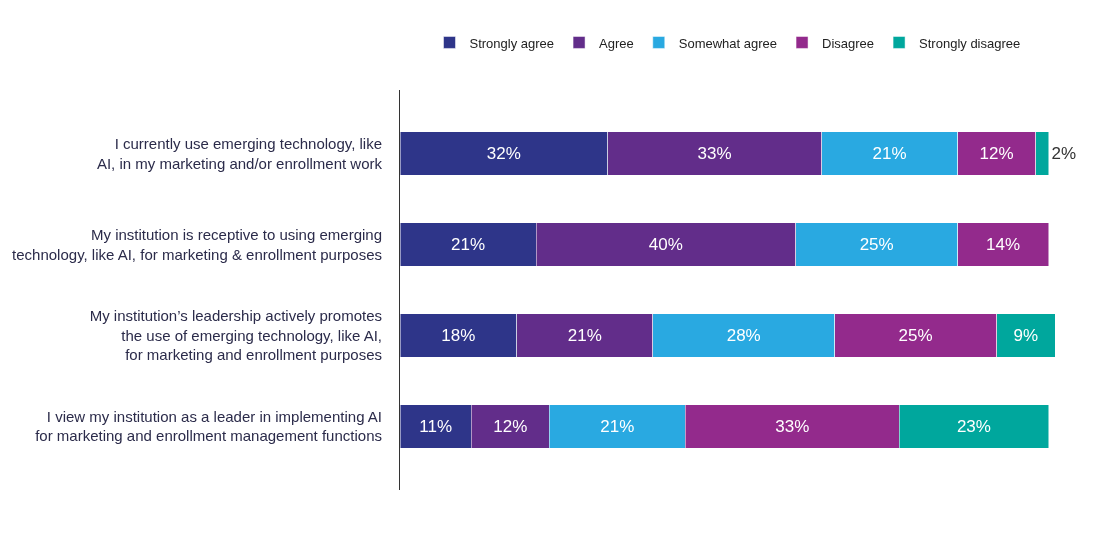 The image size is (1100, 550). I want to click on data-label: 23%, so click(973, 426).